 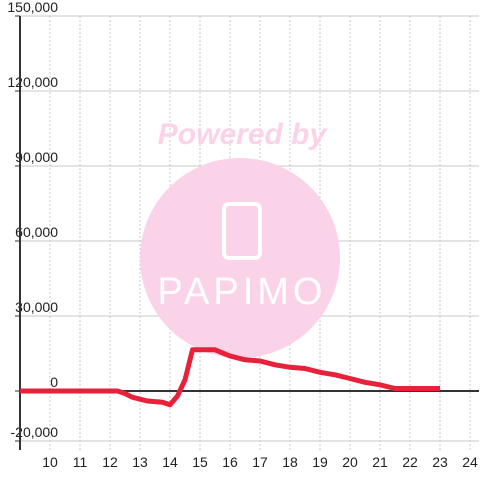 I want to click on x-tick-label: 11, so click(x=80, y=462).